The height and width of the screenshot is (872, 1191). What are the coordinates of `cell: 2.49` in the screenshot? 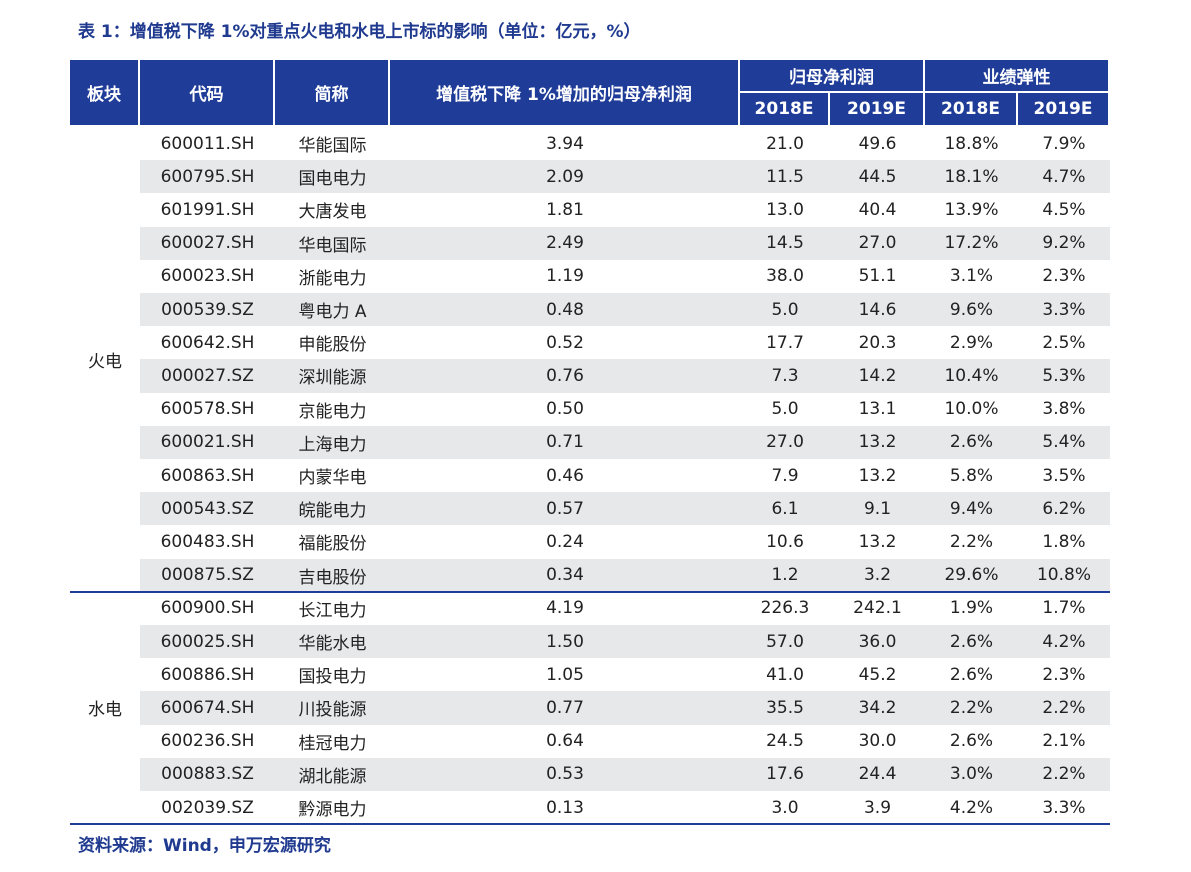 It's located at (565, 243).